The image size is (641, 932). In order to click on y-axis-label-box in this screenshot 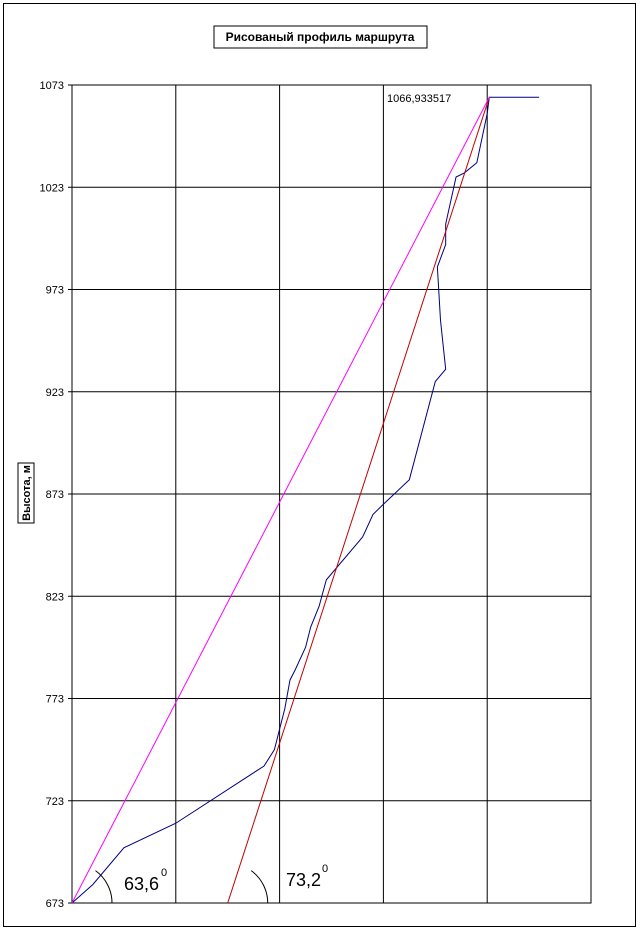, I will do `click(26, 493)`.